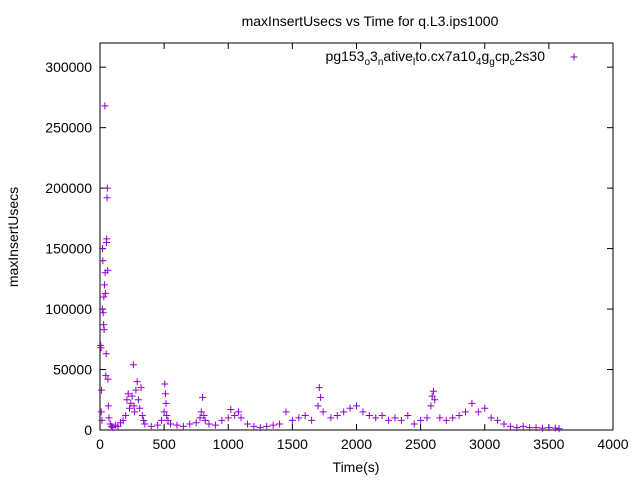 This screenshot has width=640, height=480. Describe the element at coordinates (72, 370) in the screenshot. I see `y-tick-label: 50000` at that location.